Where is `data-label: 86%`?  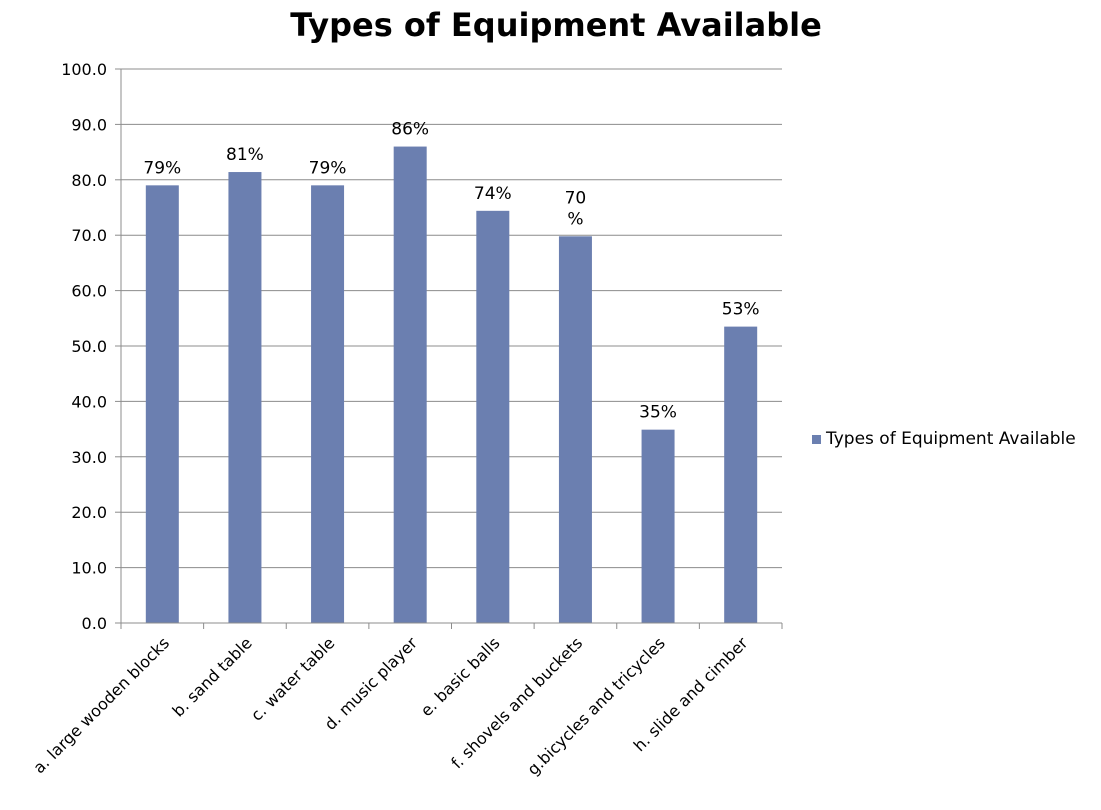 data-label: 86% is located at coordinates (410, 130).